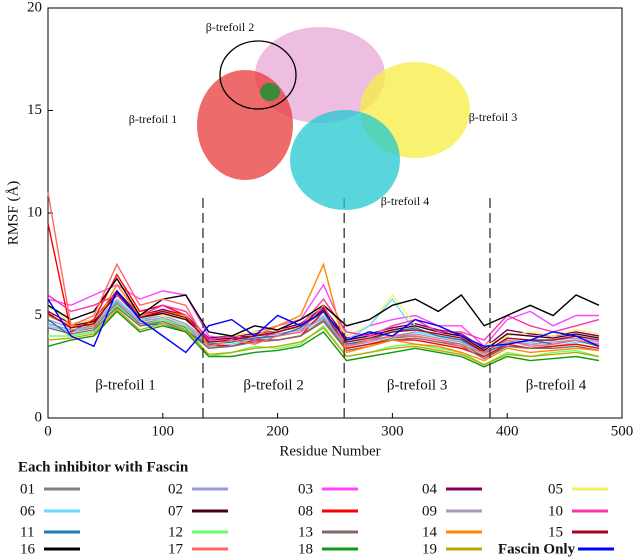 This screenshot has width=640, height=557. I want to click on legend-label: 16, so click(28, 549).